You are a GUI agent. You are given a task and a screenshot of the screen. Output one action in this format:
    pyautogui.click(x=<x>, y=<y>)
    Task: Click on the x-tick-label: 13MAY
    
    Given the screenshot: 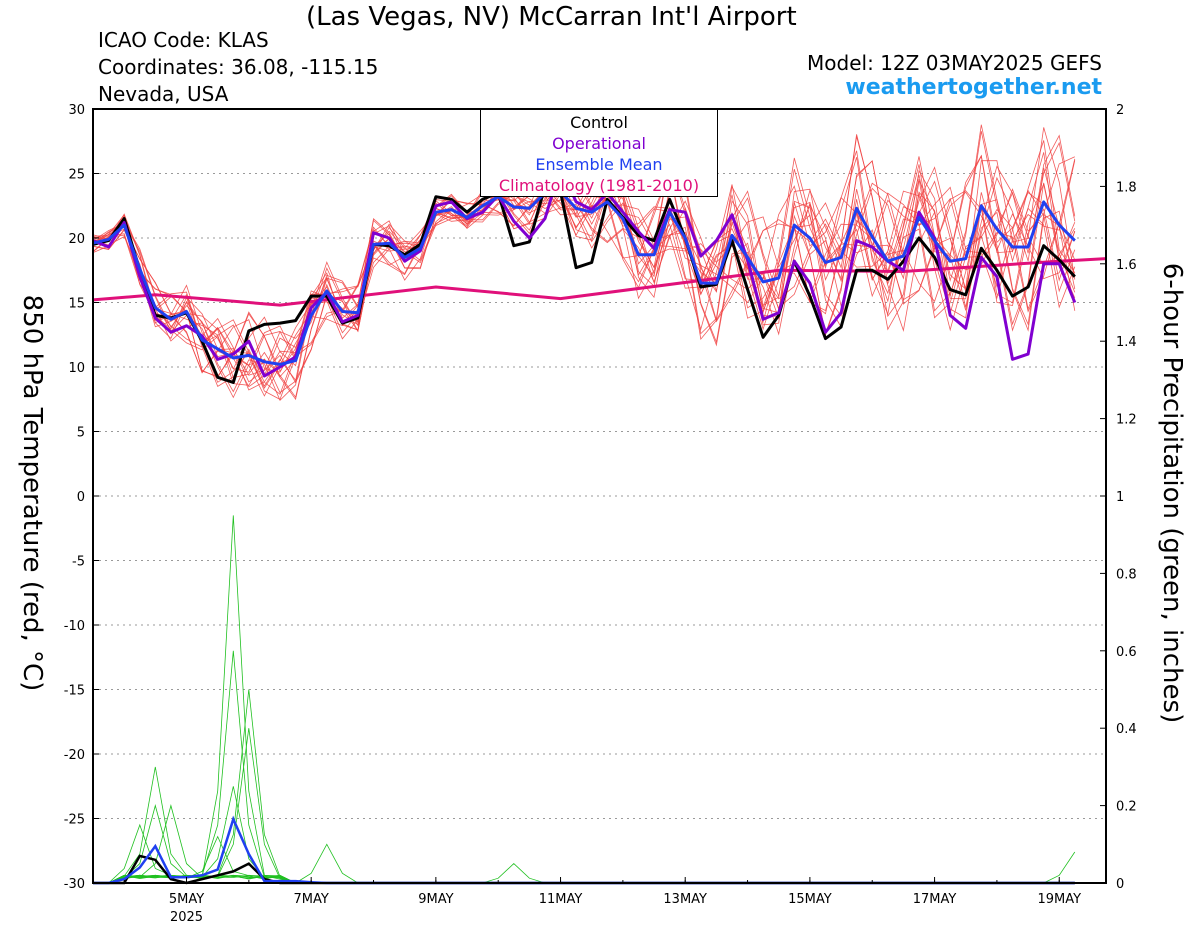 What is the action you would take?
    pyautogui.click(x=685, y=899)
    